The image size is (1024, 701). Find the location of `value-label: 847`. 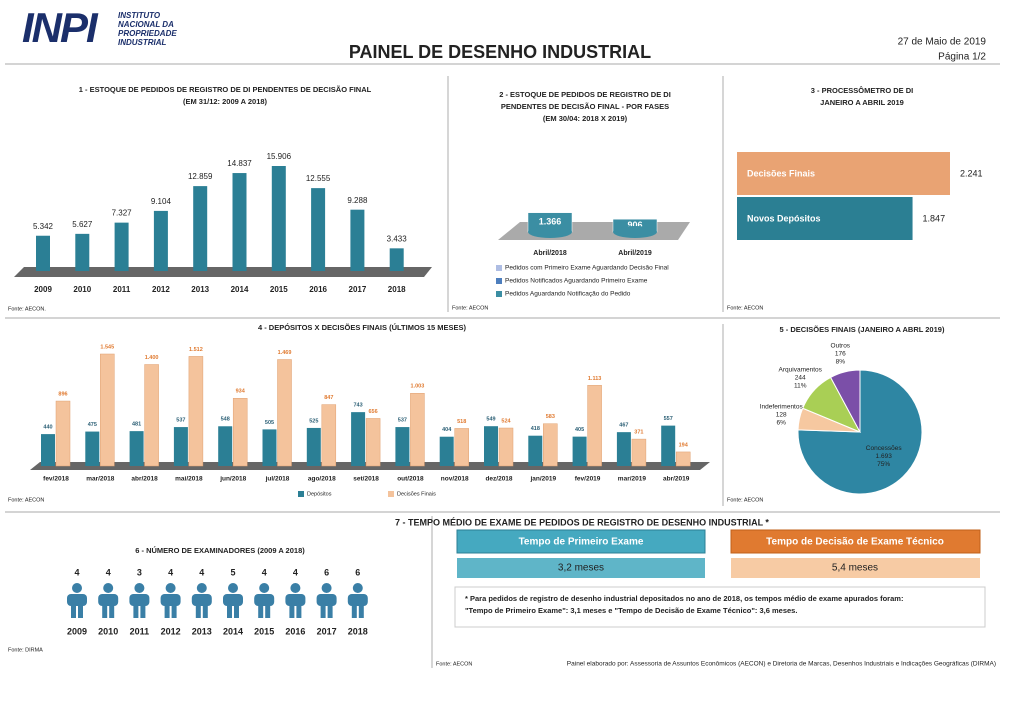

value-label: 847 is located at coordinates (328, 398).